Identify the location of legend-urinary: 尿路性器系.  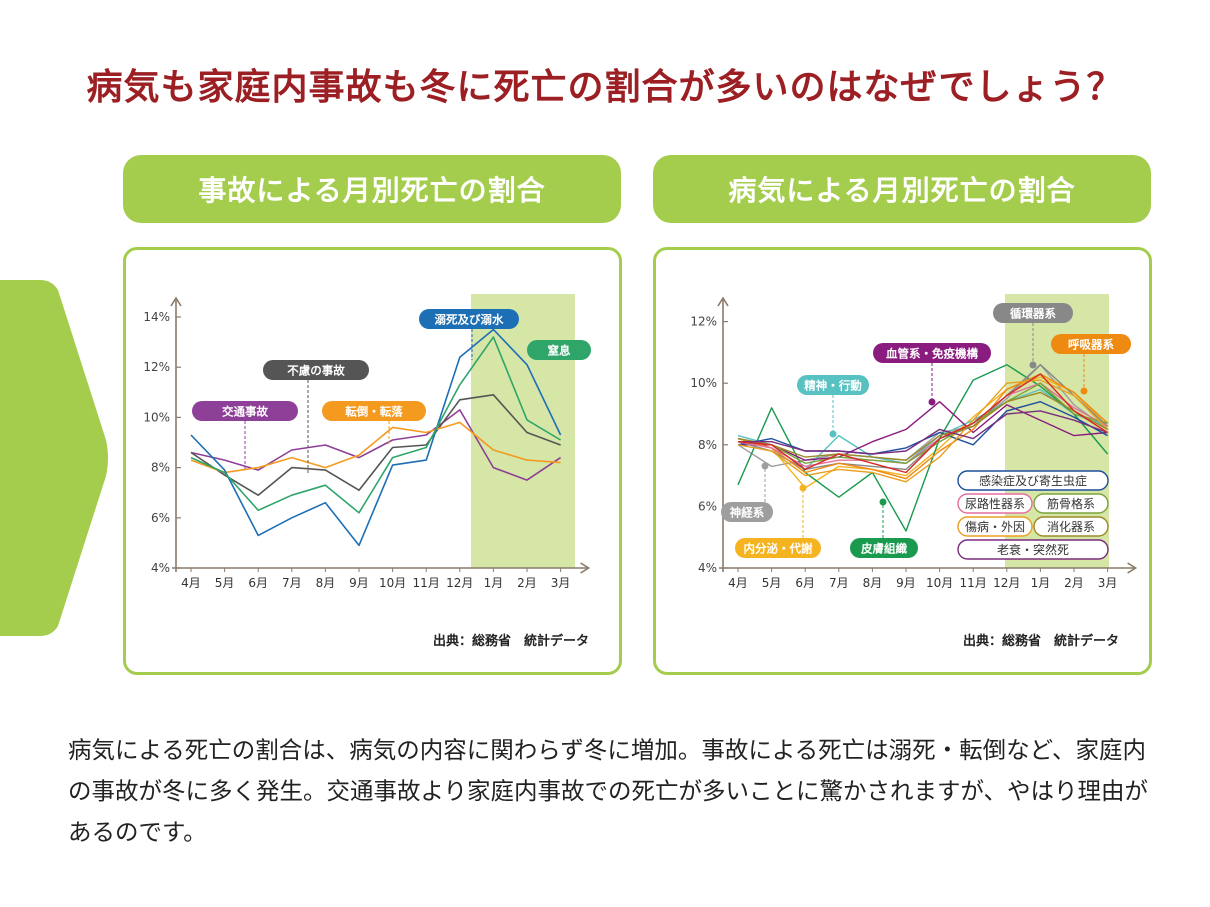
(995, 503).